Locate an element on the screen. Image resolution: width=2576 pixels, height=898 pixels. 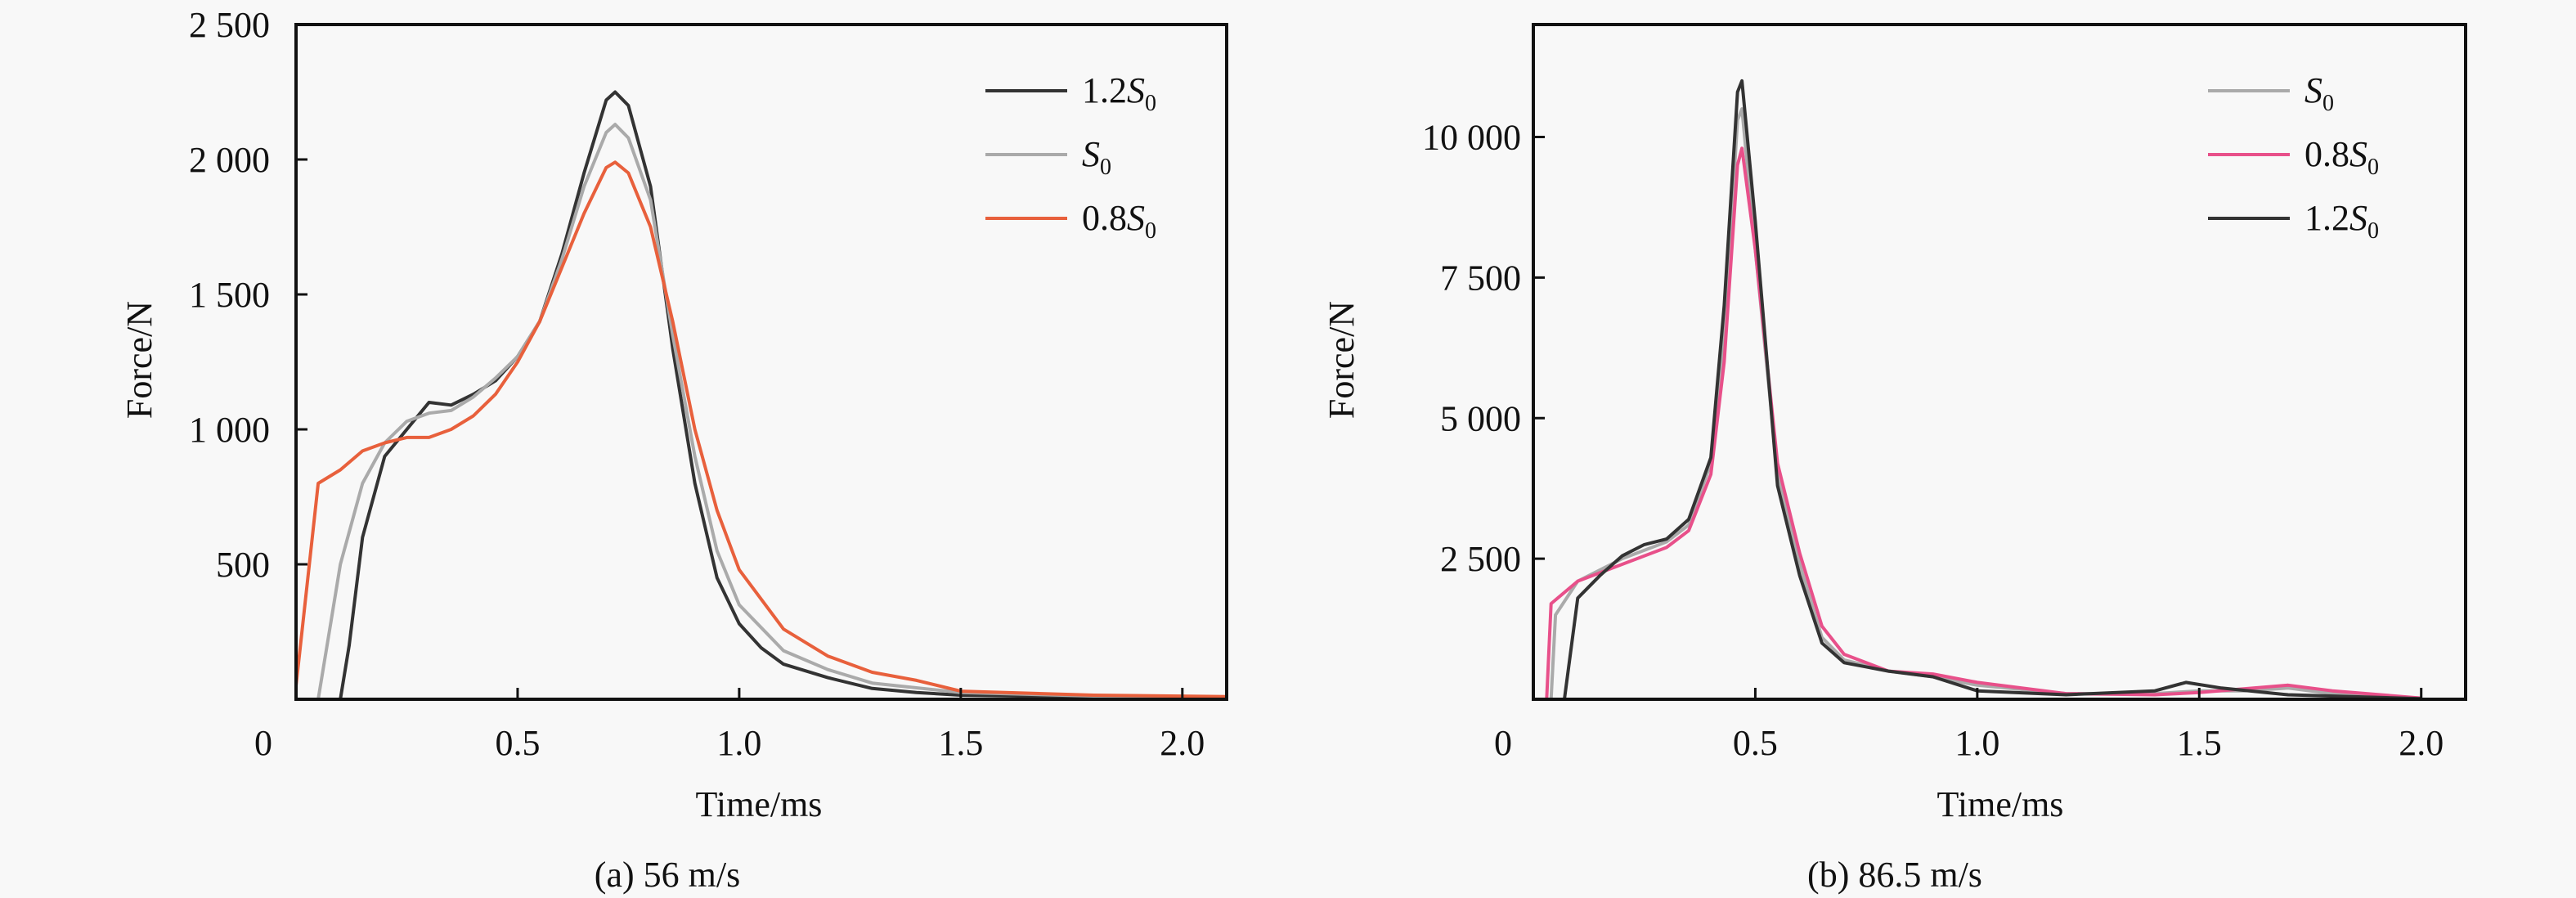
y-tick-label: 1 500 is located at coordinates (230, 295).